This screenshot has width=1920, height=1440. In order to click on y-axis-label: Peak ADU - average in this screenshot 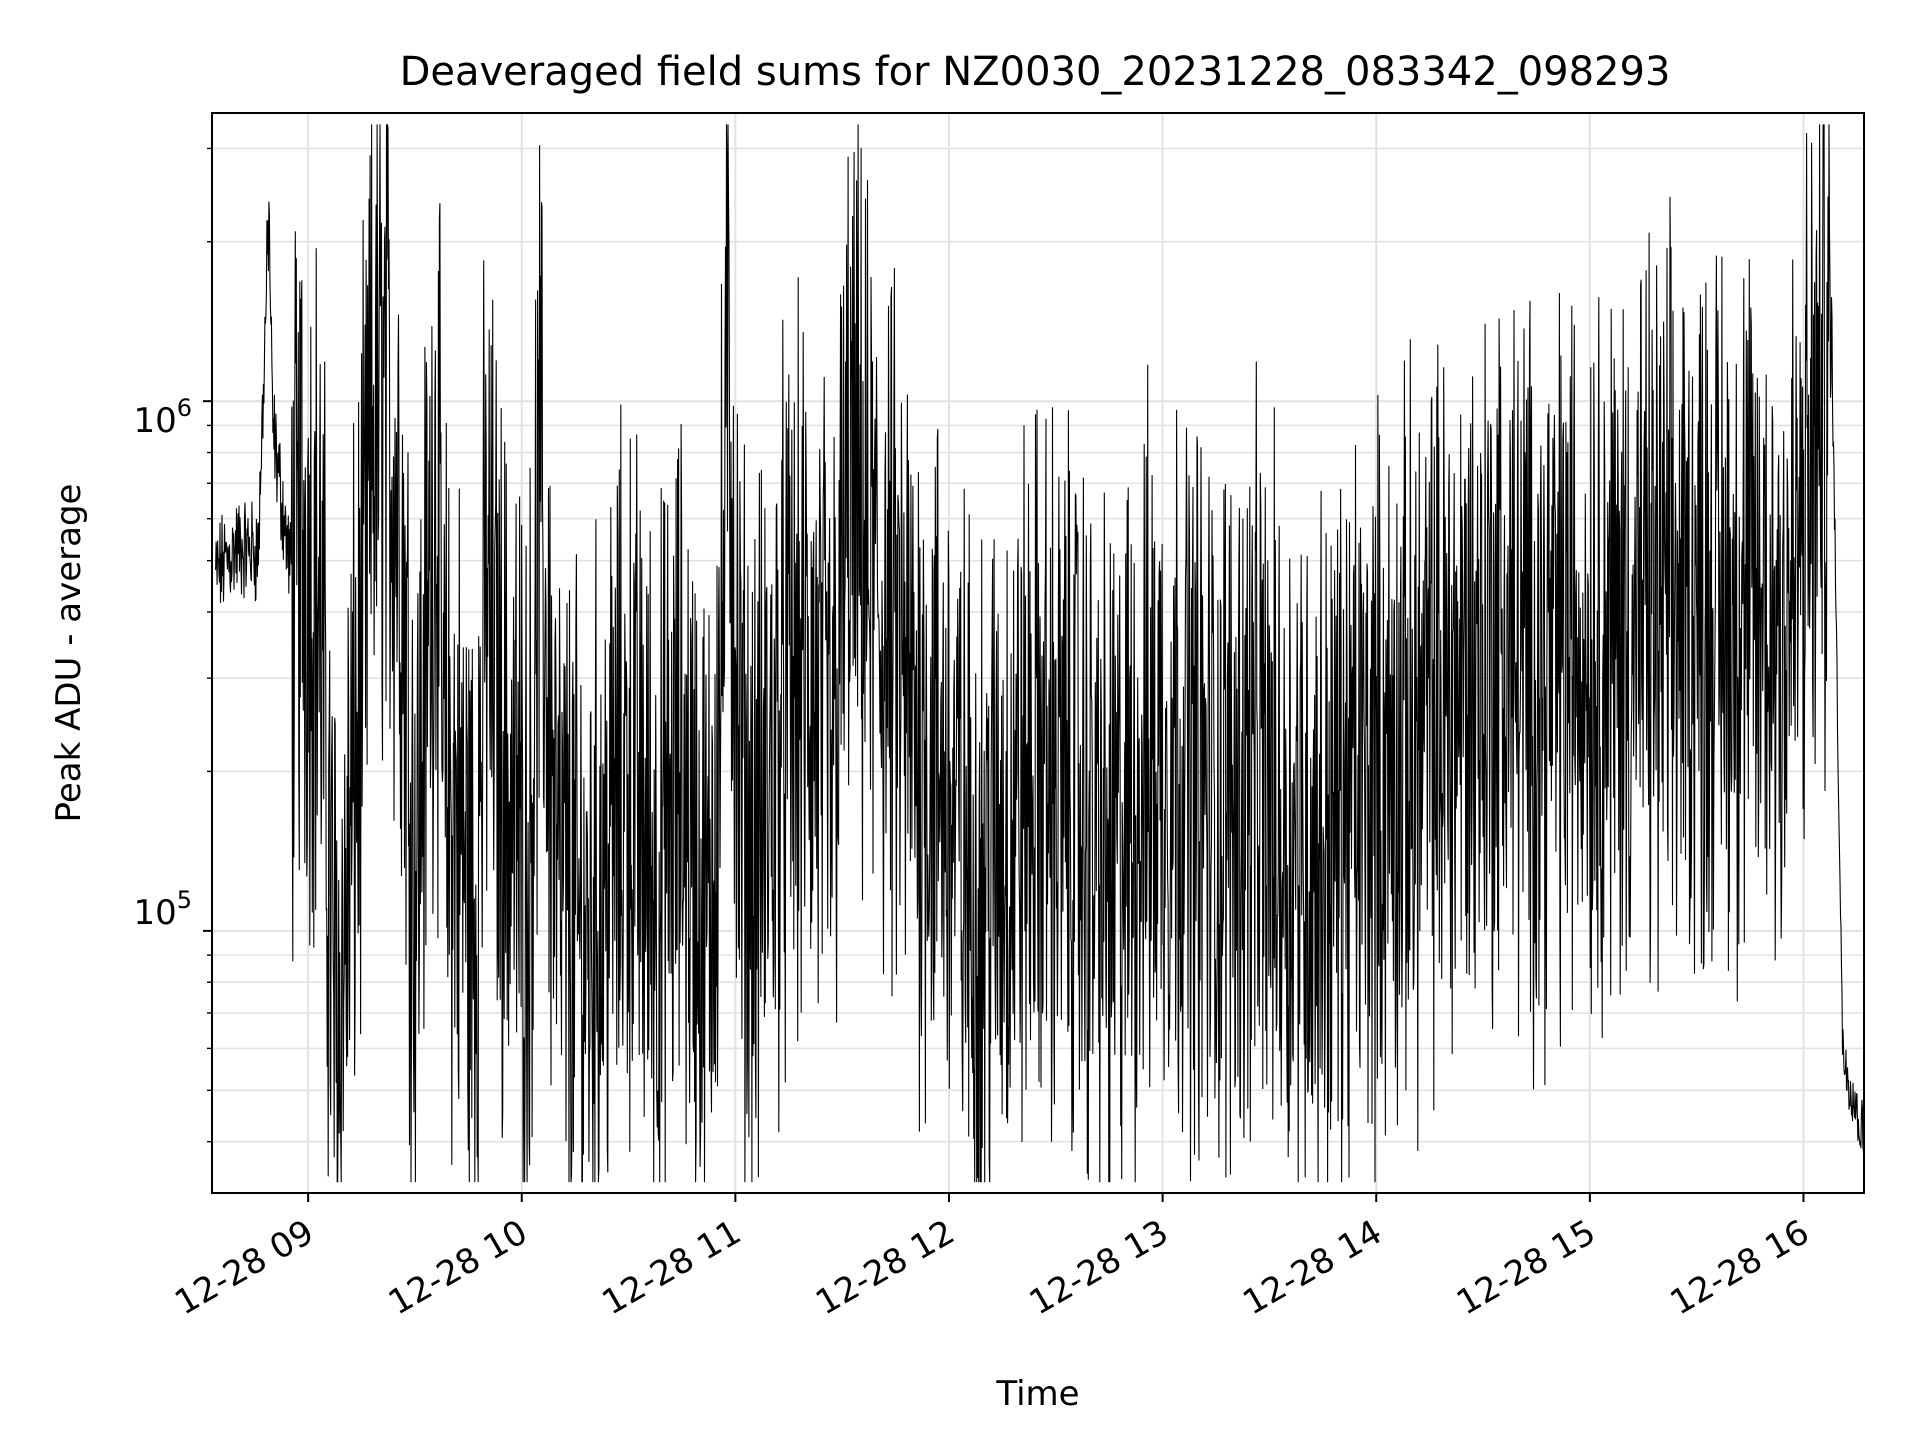, I will do `click(69, 653)`.